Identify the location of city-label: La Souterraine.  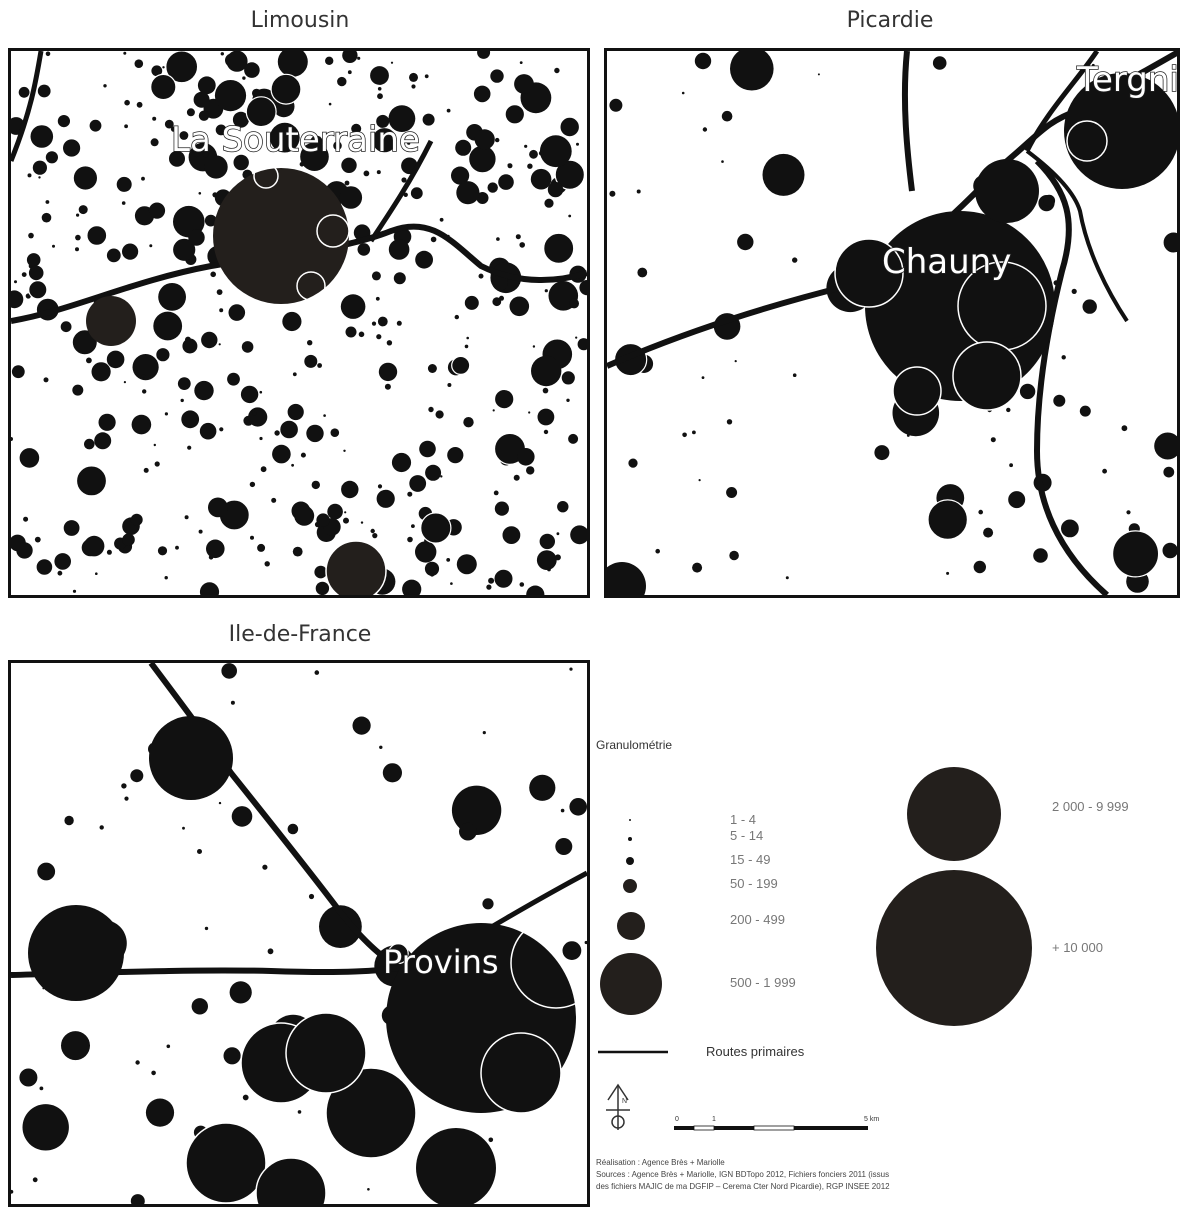
(295, 140).